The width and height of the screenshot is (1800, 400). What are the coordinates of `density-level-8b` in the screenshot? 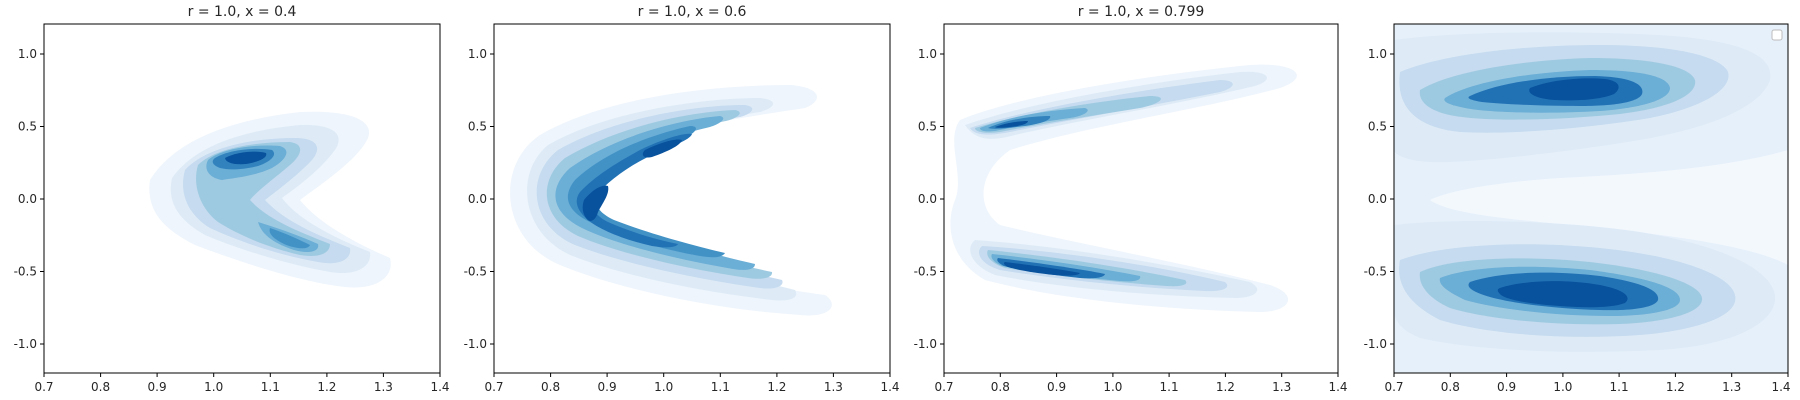 It's located at (662, 148).